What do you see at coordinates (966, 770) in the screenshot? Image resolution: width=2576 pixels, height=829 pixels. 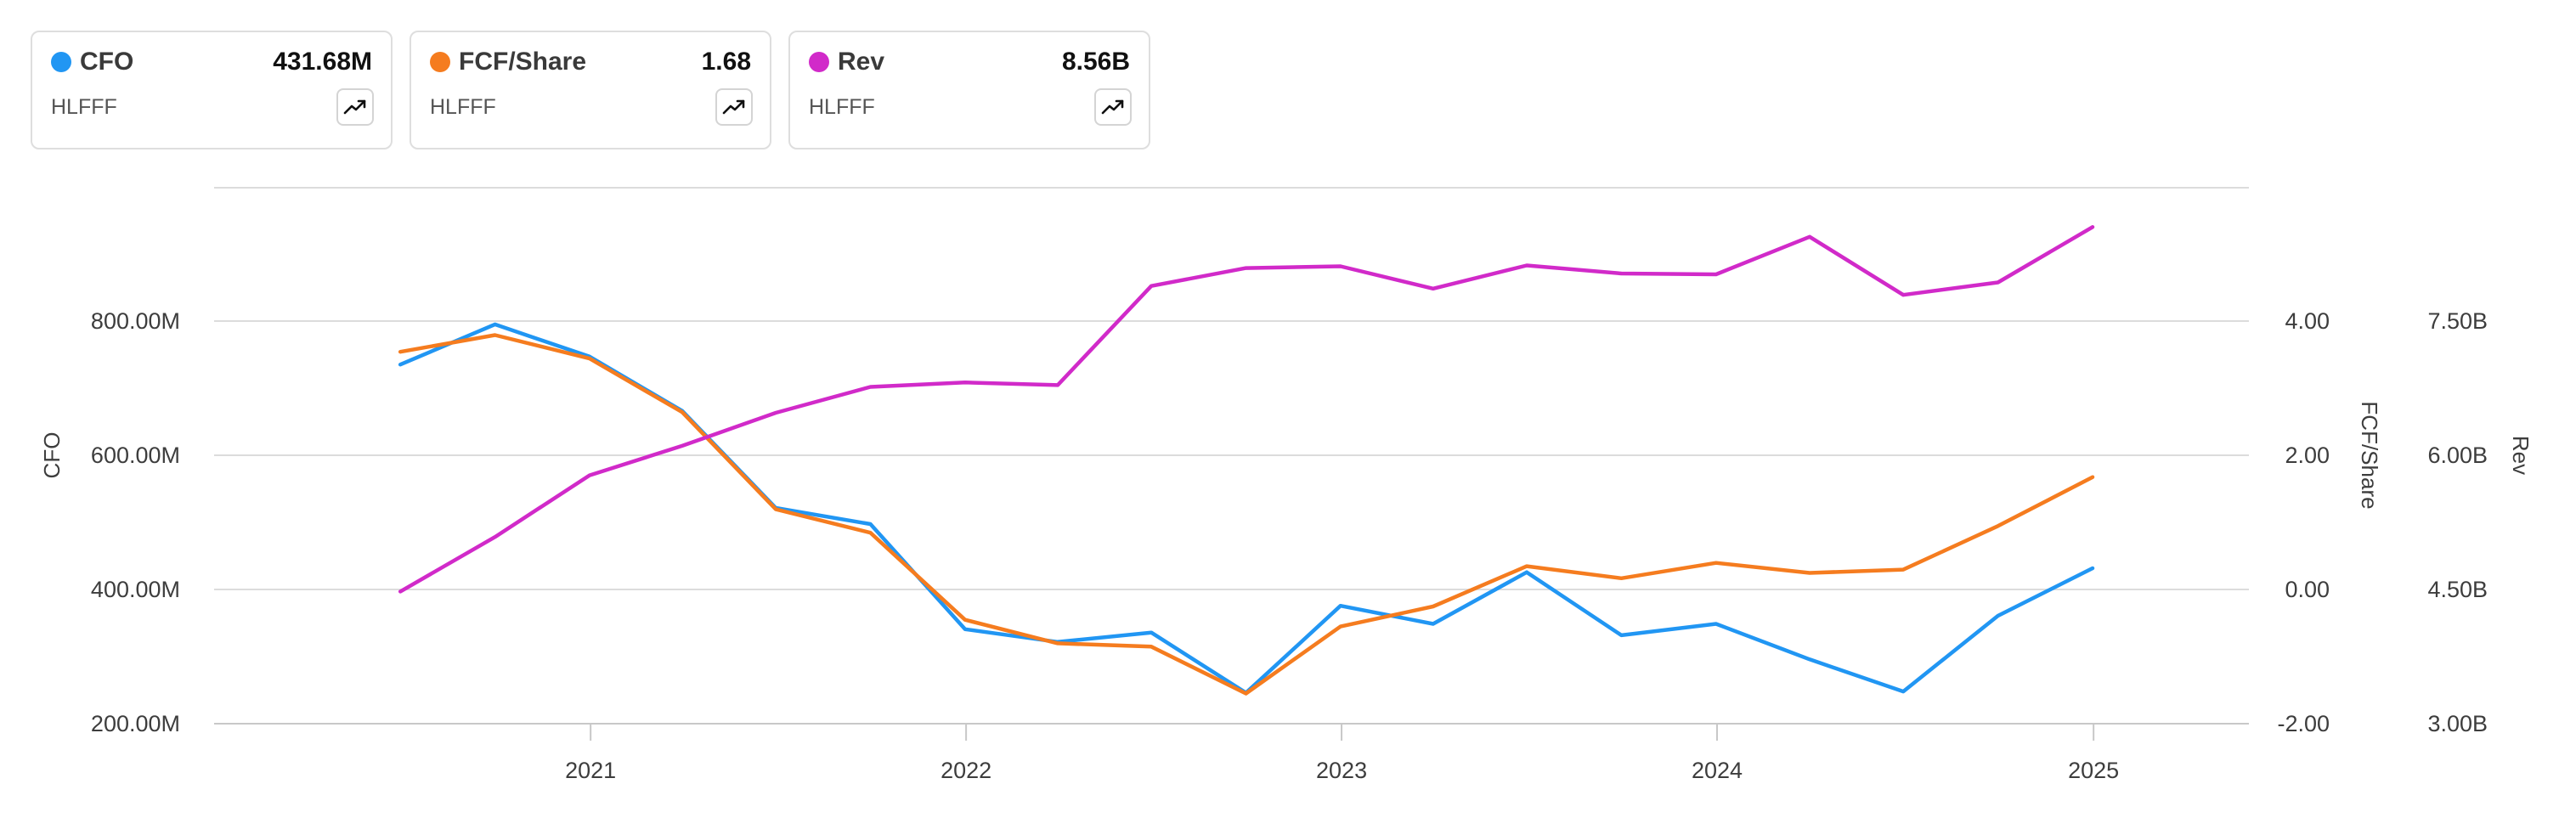 I see `x-tick-label: 2022` at bounding box center [966, 770].